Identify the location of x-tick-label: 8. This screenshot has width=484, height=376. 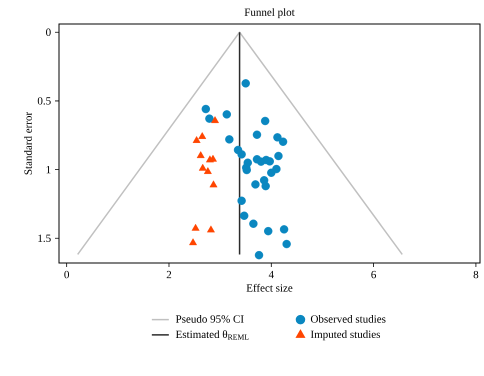
(476, 274).